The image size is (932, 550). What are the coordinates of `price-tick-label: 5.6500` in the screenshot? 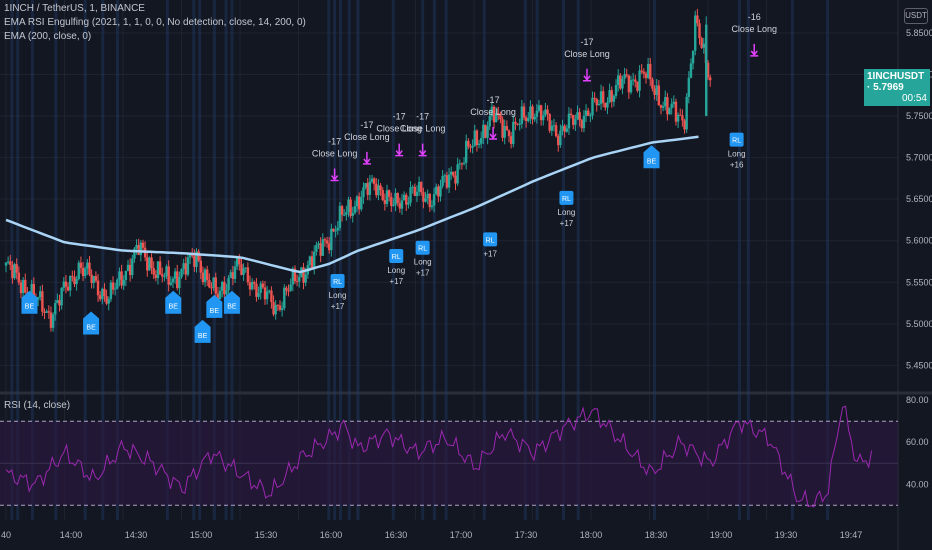 It's located at (919, 199).